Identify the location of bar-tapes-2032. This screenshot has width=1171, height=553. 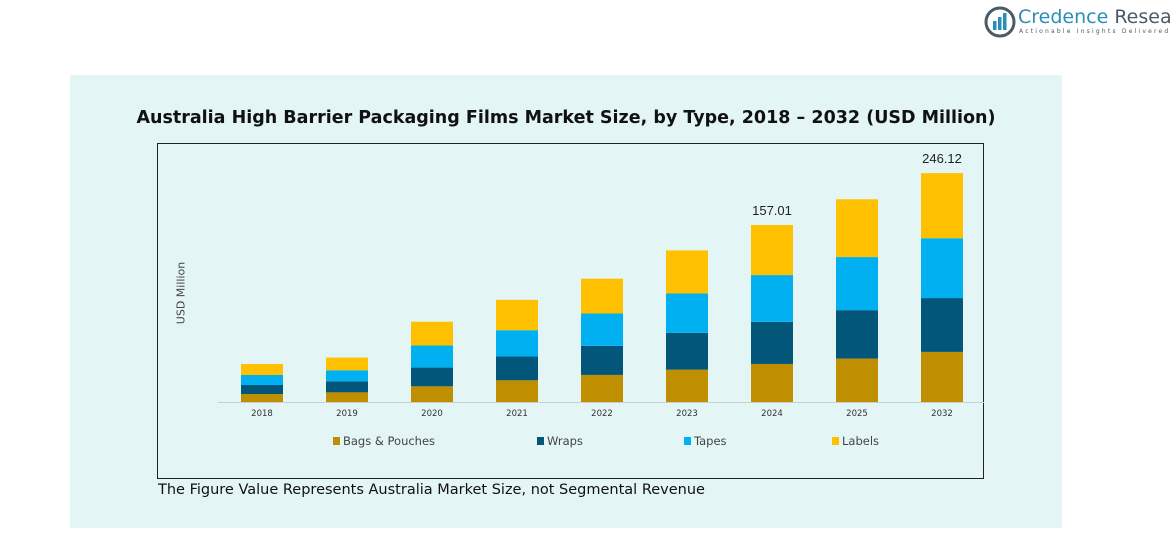
(942, 268).